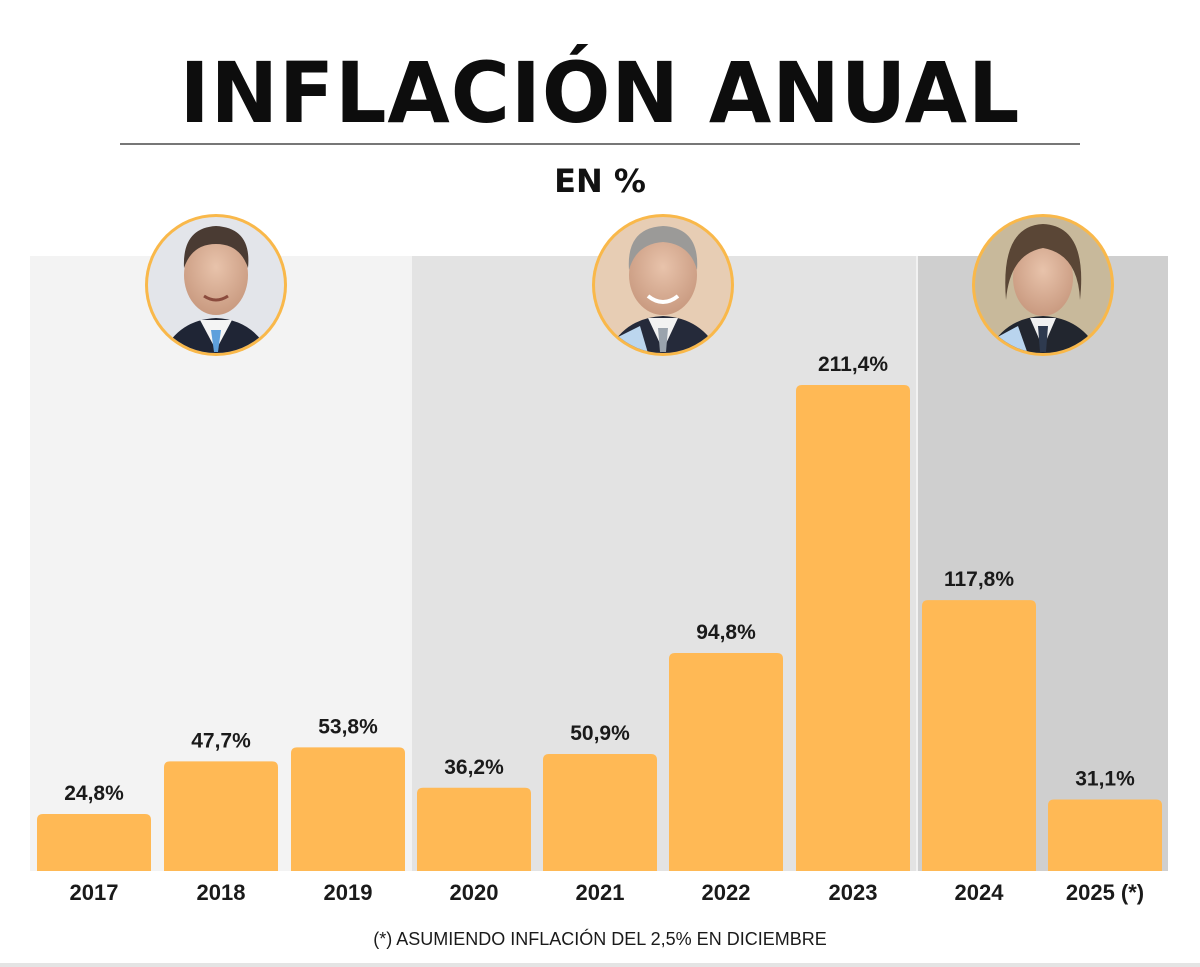 This screenshot has width=1200, height=967. What do you see at coordinates (600, 93) in the screenshot?
I see `chart-title: INFLACIÓN ANUAL` at bounding box center [600, 93].